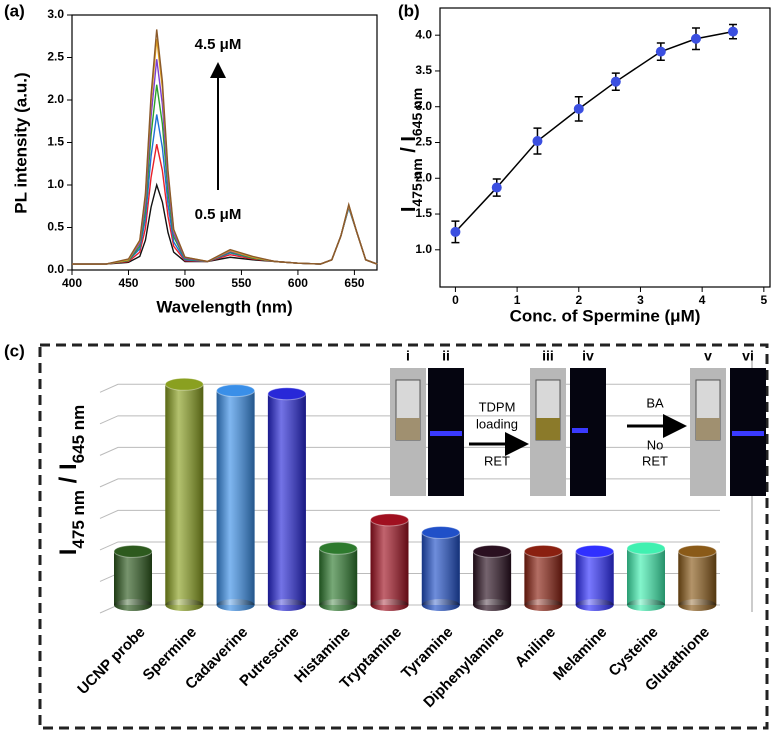 This screenshot has height=735, width=773. What do you see at coordinates (594, 131) in the screenshot?
I see `fit-line` at bounding box center [594, 131].